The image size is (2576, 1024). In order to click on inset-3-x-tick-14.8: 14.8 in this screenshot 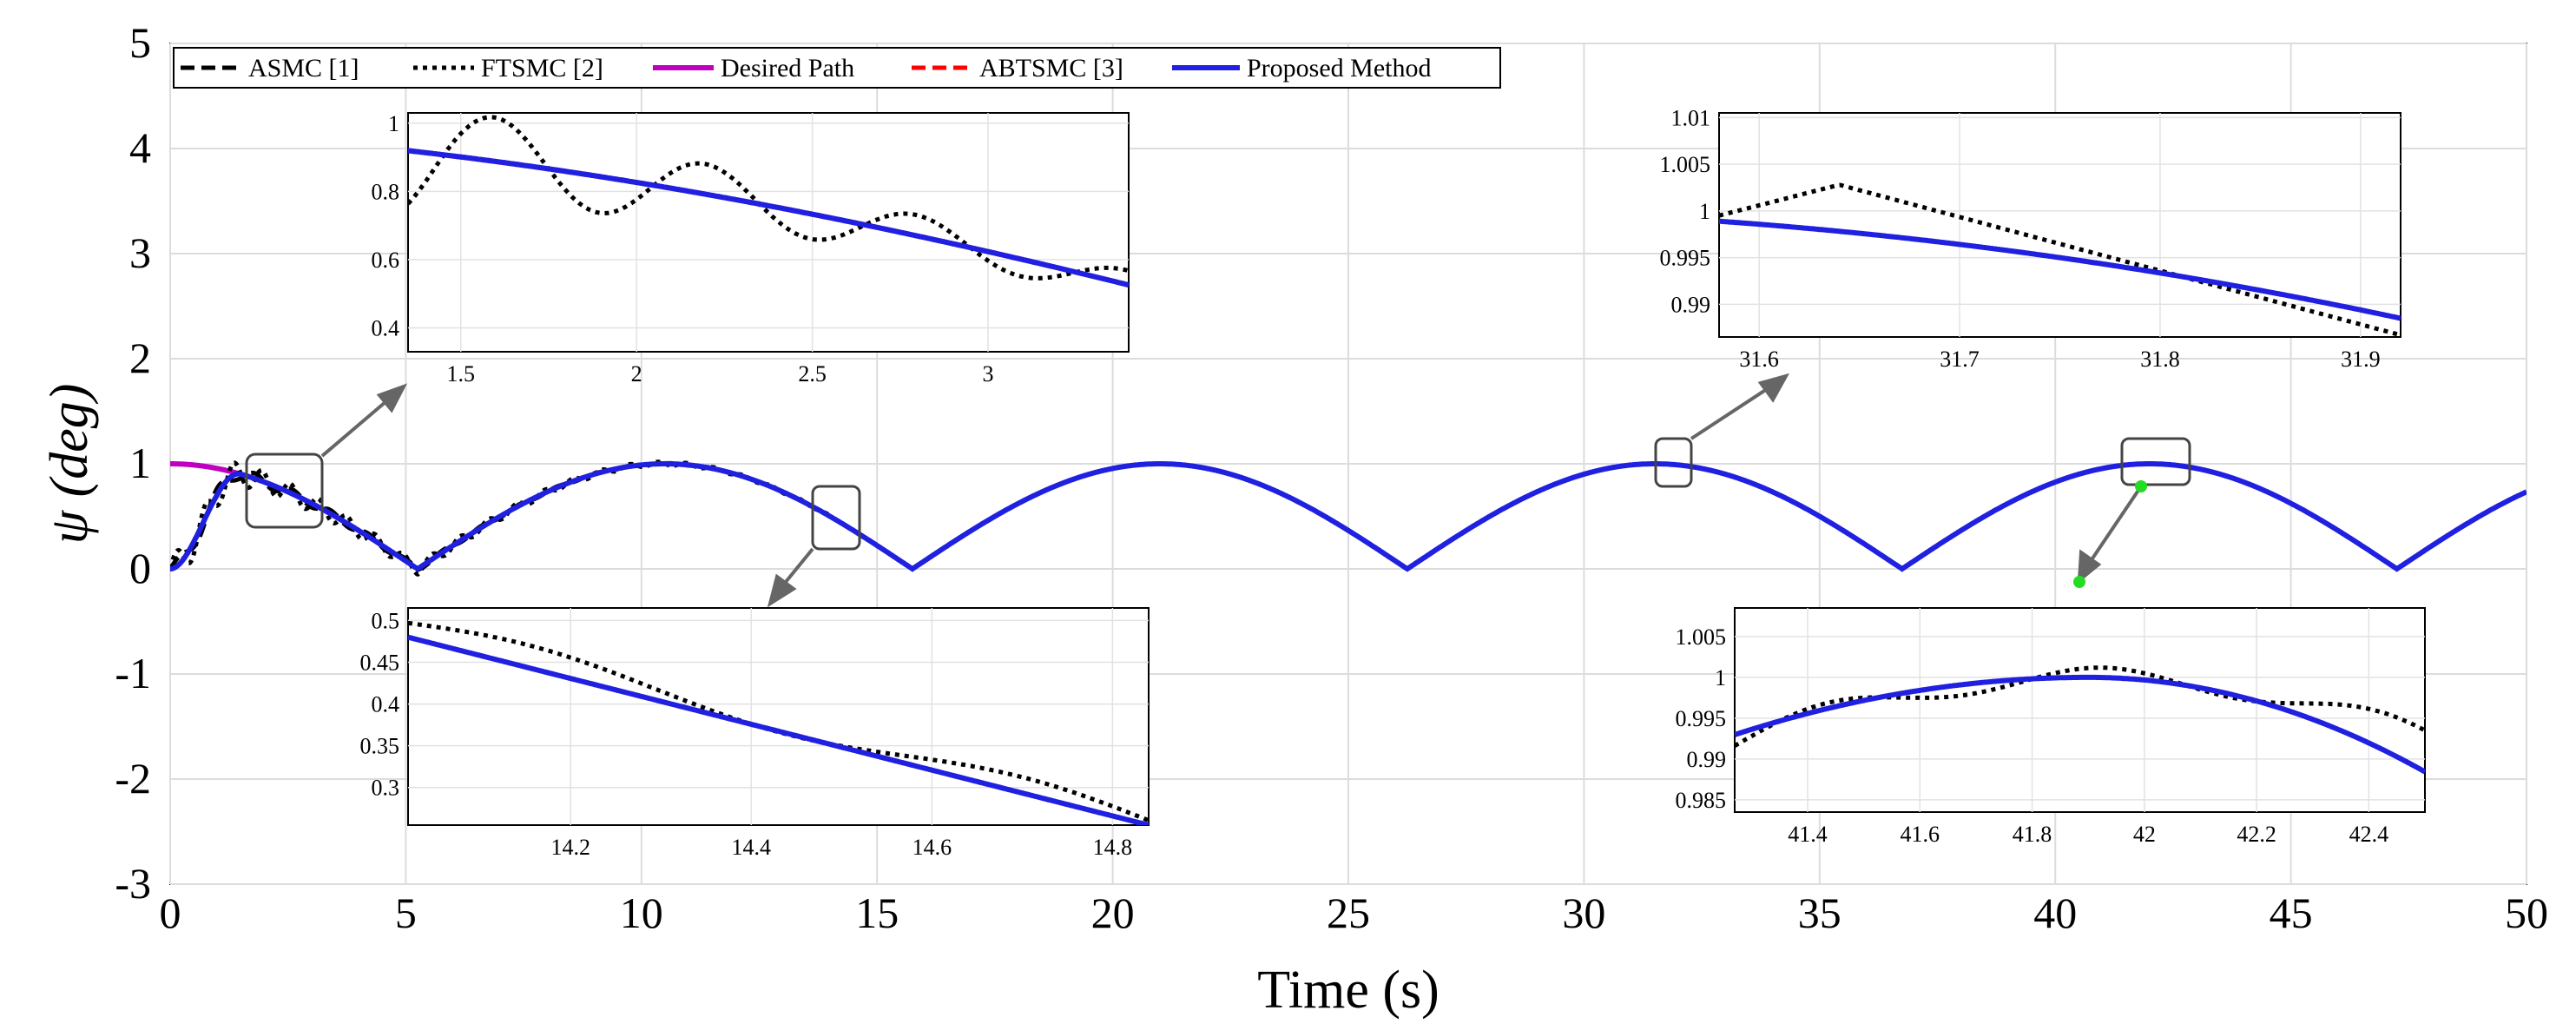, I will do `click(1113, 847)`.